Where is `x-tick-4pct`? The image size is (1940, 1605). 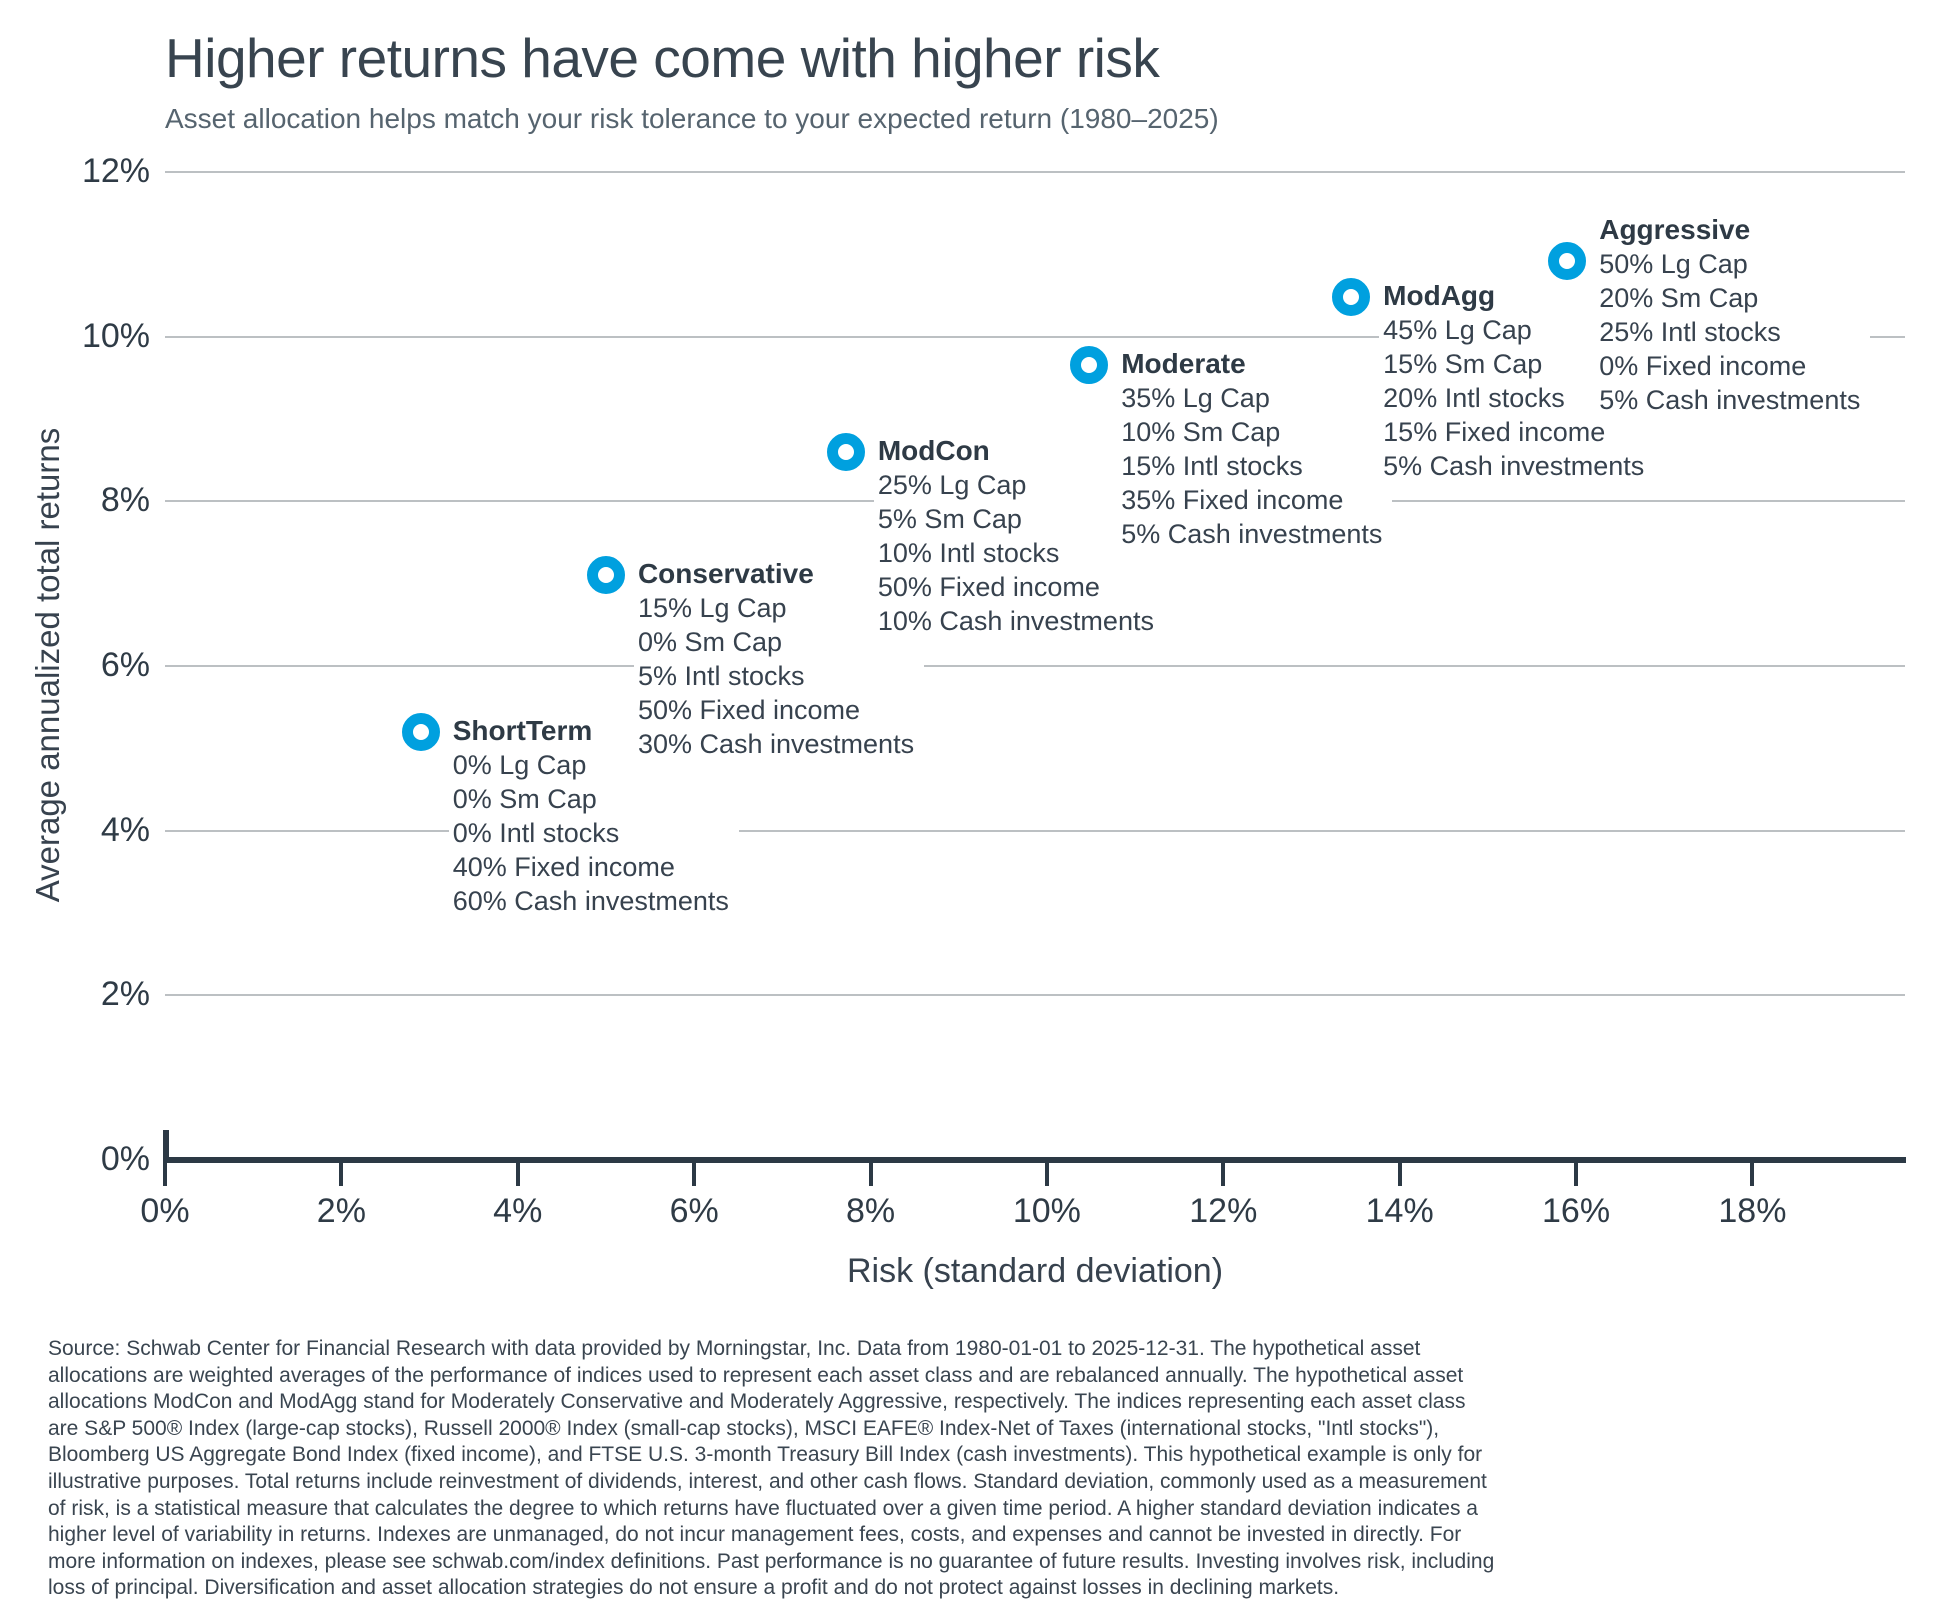 x-tick-4pct is located at coordinates (517, 1174).